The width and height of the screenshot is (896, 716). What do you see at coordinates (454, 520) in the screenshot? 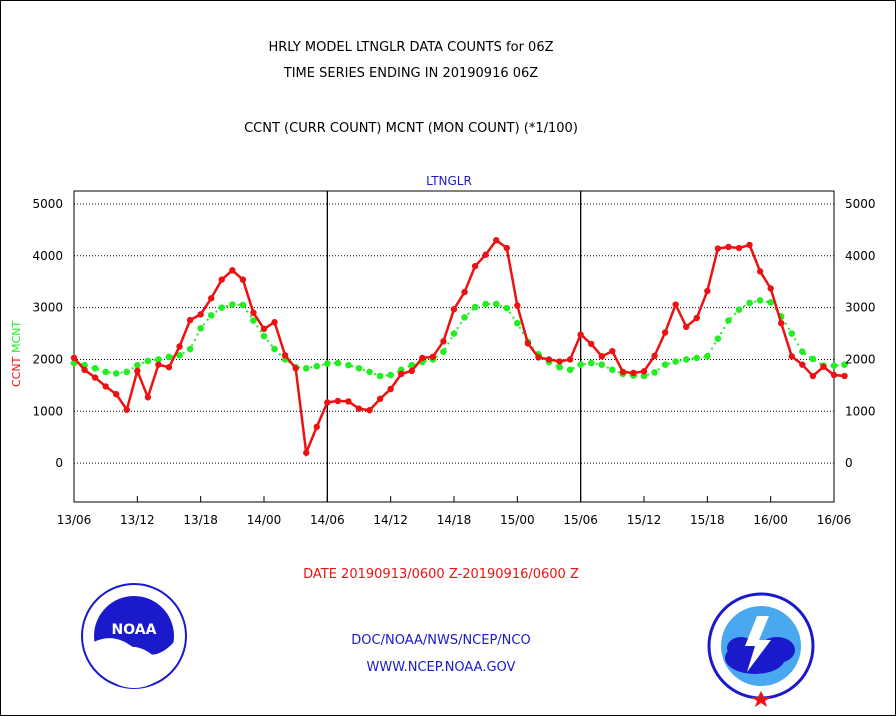
I see `x-tick-label: 14/18` at bounding box center [454, 520].